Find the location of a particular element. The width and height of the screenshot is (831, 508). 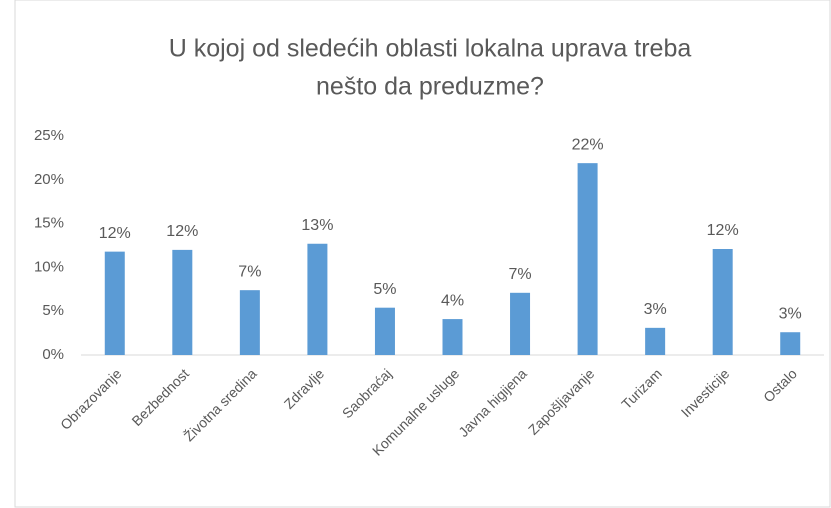

data-label: 5% is located at coordinates (384, 289).